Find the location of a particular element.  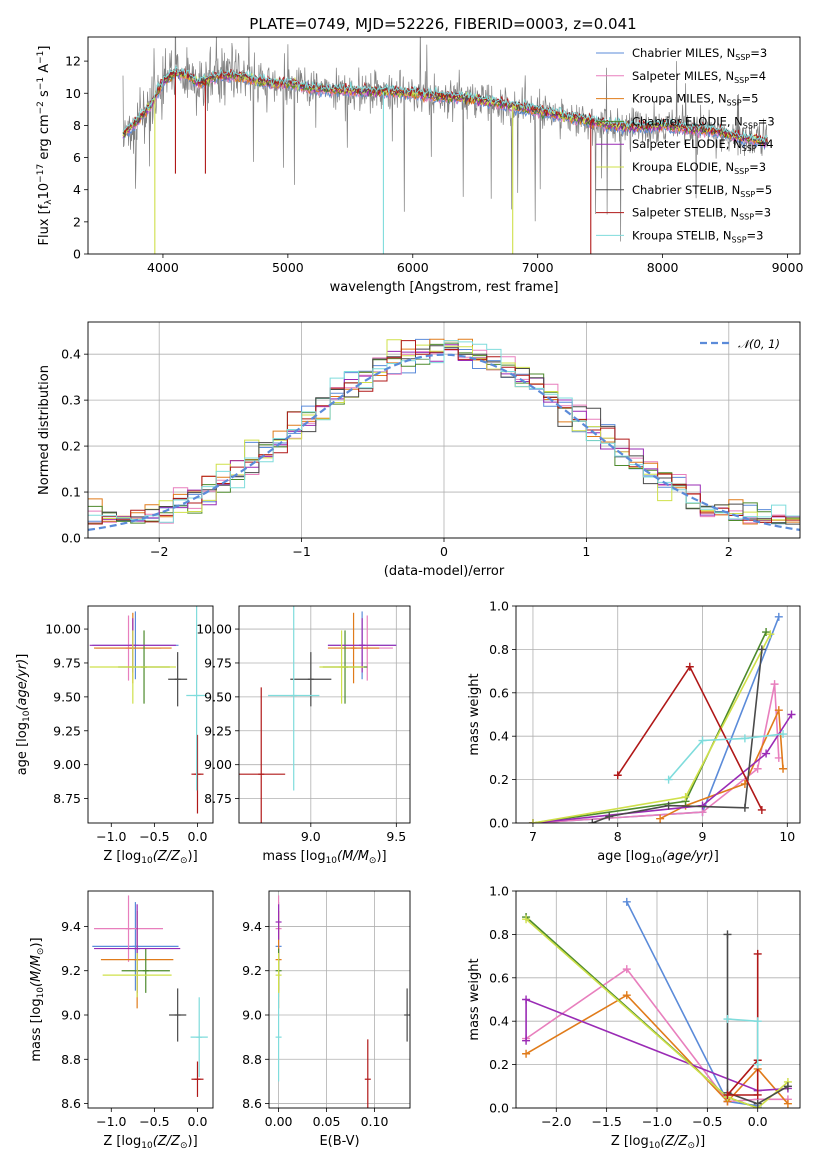

legend-entry-salpeter-stelib: Salpeter STELIB, NSSP=3 is located at coordinates (701, 214).